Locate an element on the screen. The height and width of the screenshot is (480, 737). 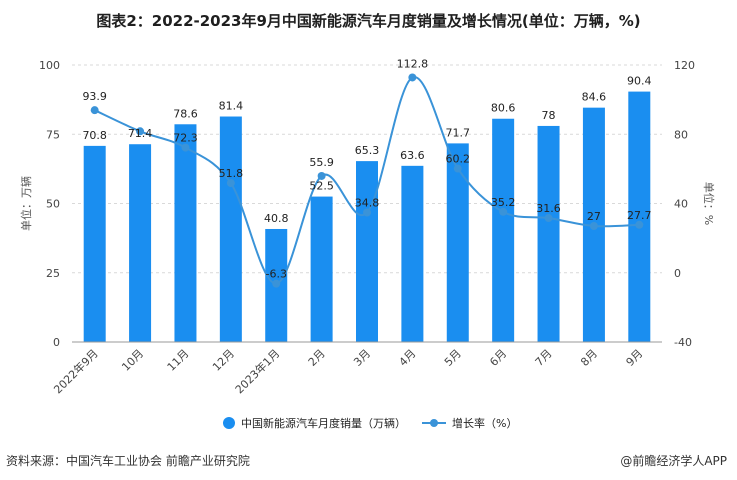
growth-rate-label: 51.8 is located at coordinates (231, 173).